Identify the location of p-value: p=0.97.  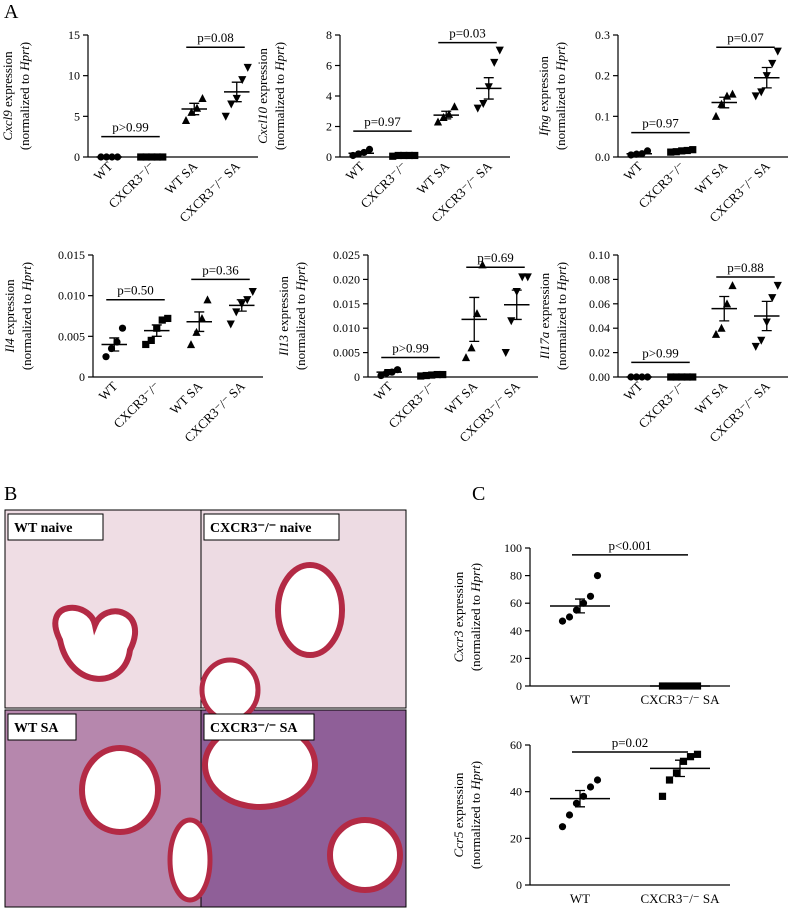
(660, 123).